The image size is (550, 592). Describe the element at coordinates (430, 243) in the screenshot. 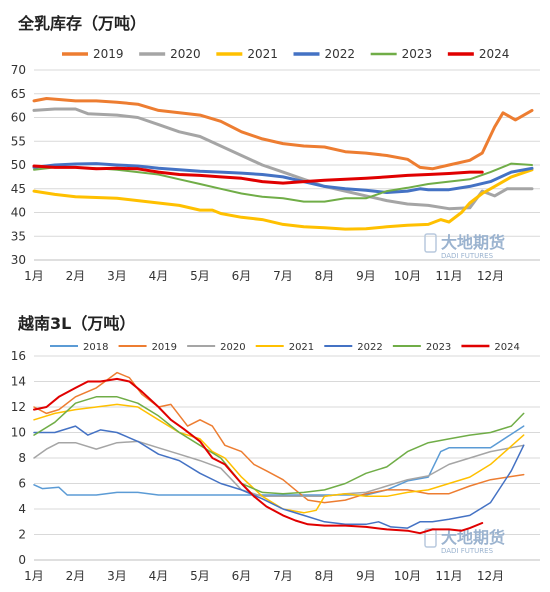

I see `watermark-logo-icon` at that location.